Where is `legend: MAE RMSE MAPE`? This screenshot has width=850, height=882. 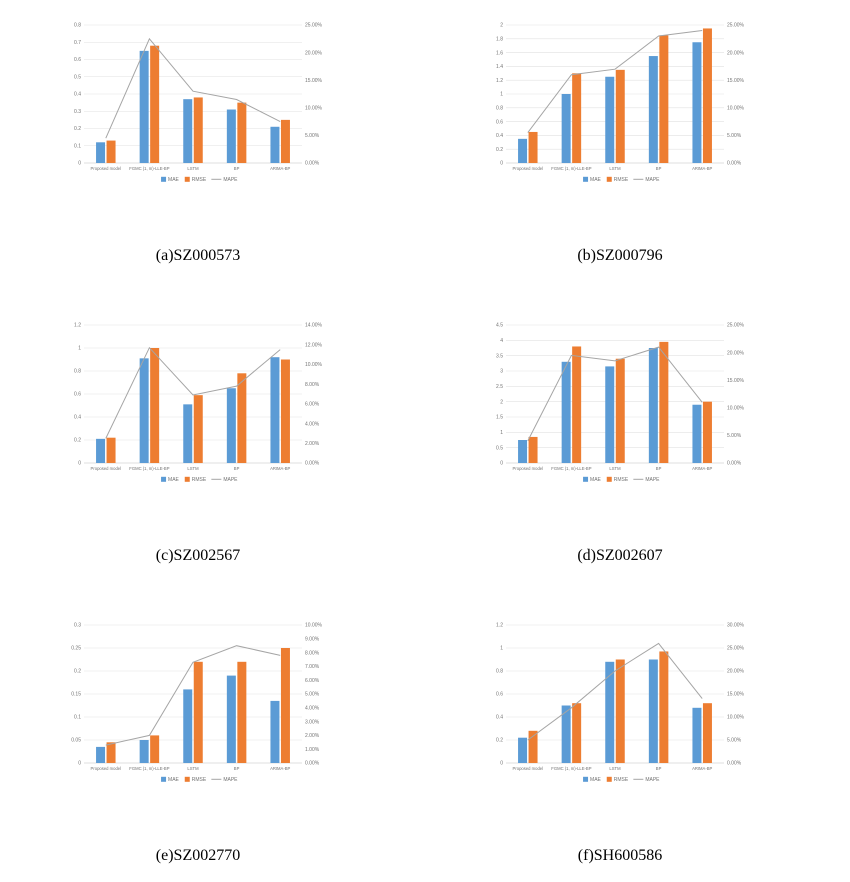 legend: MAE RMSE MAPE is located at coordinates (199, 779).